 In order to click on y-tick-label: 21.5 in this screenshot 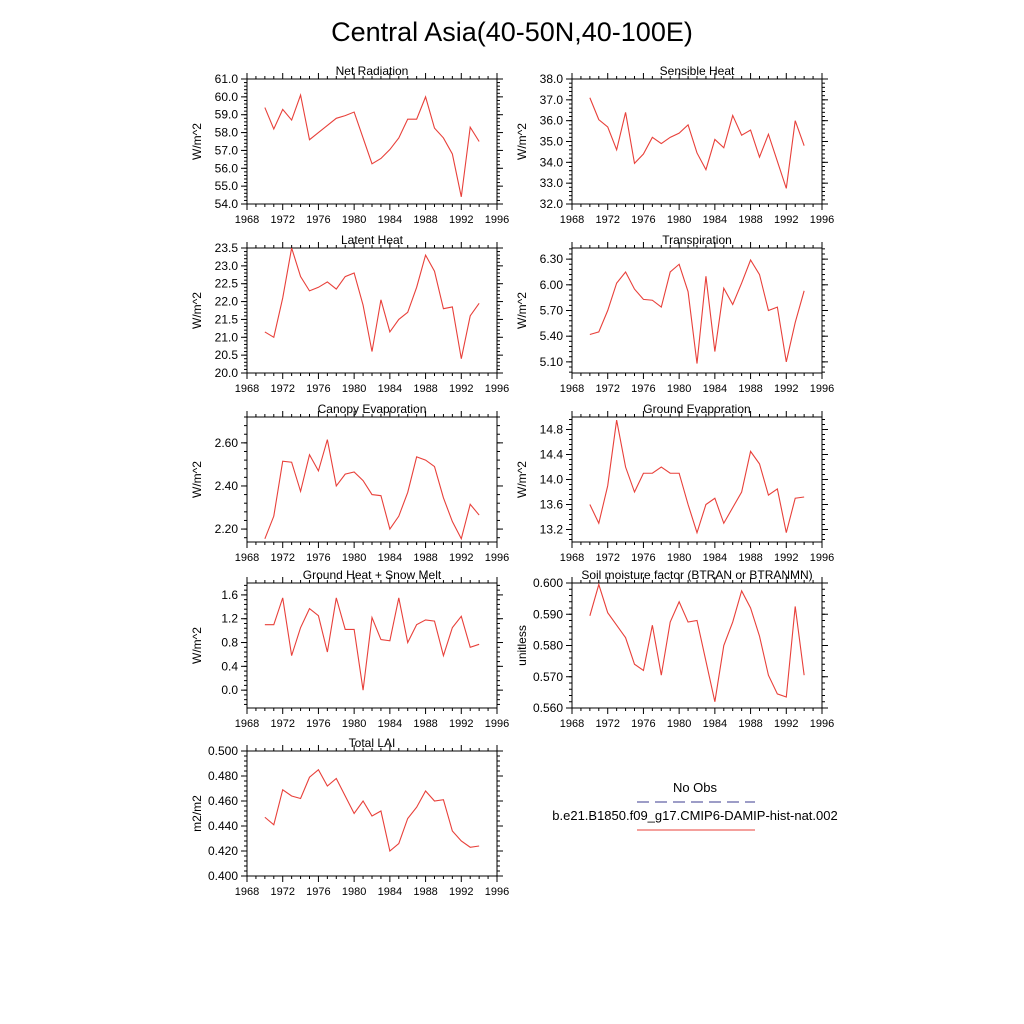, I will do `click(227, 319)`.